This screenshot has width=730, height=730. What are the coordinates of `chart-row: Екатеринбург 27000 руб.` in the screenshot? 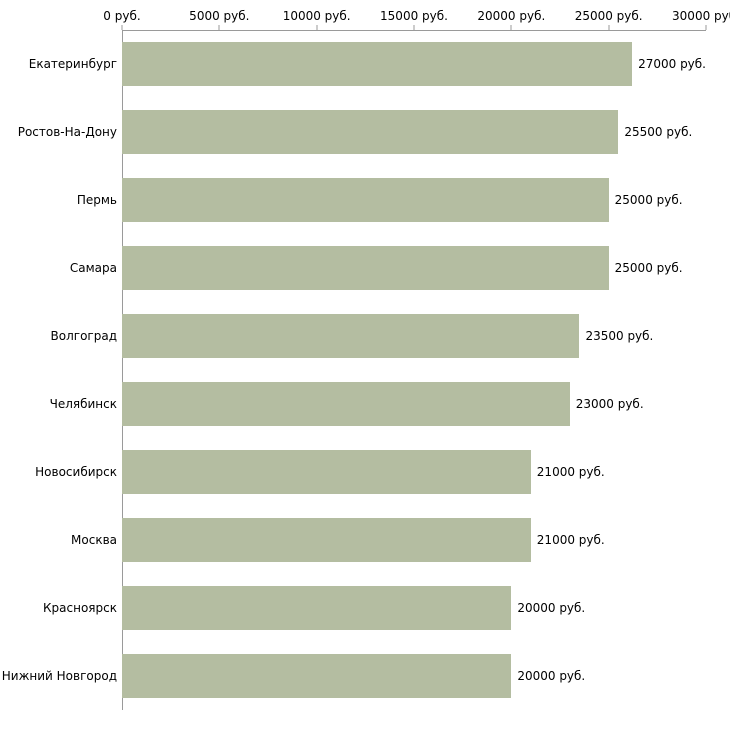 It's located at (353, 64).